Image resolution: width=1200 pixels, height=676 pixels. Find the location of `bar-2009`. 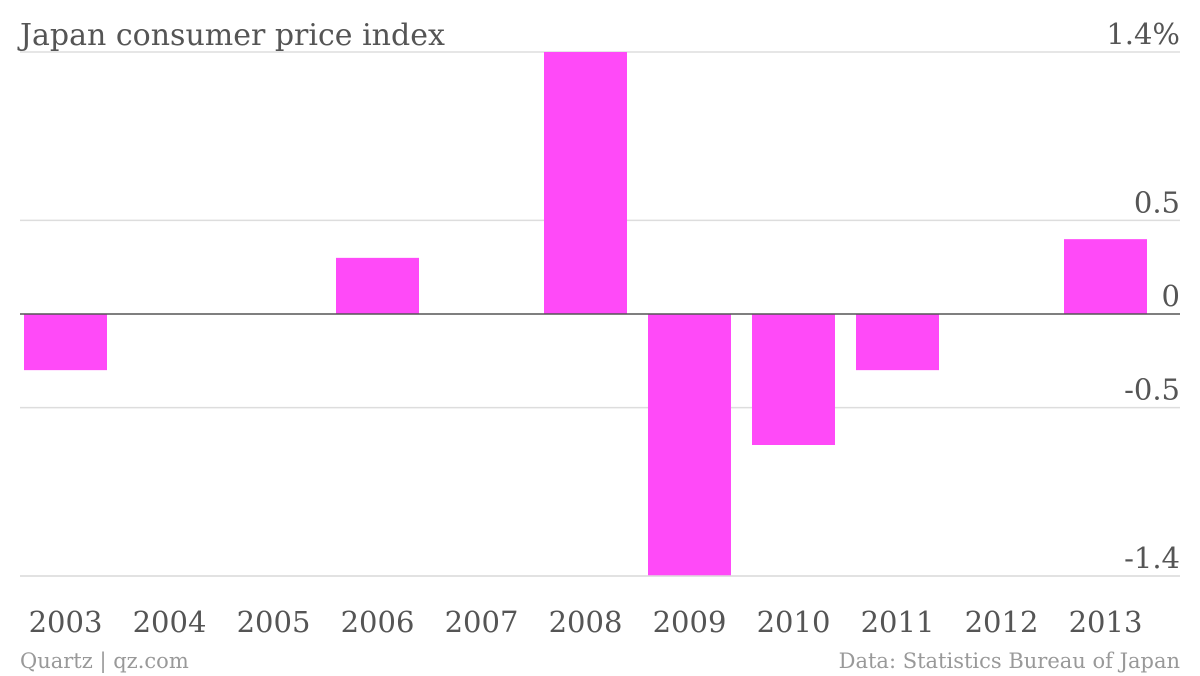

bar-2009 is located at coordinates (689, 445).